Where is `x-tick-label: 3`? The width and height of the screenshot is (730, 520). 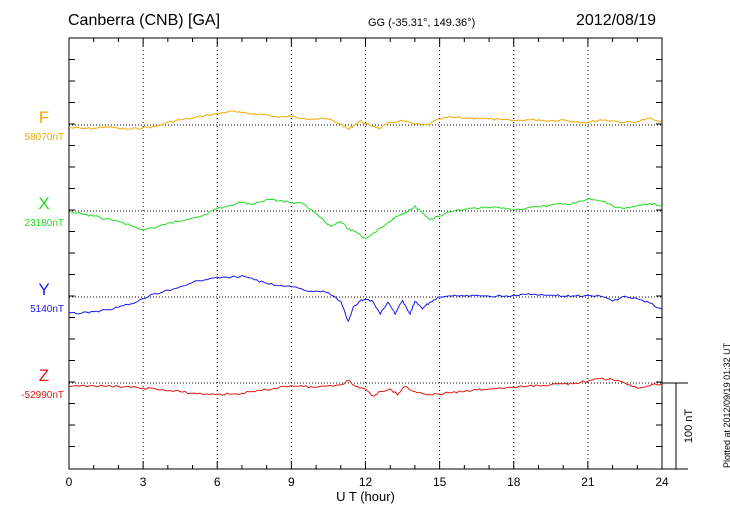
x-tick-label: 3 is located at coordinates (143, 482).